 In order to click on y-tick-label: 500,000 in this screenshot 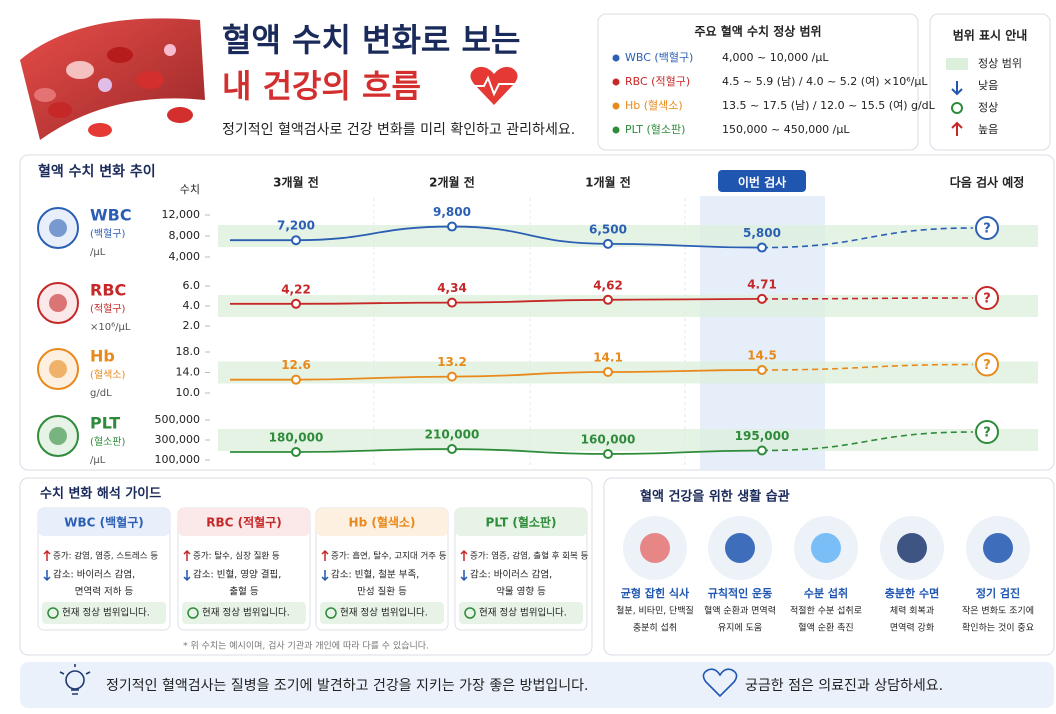, I will do `click(178, 419)`.